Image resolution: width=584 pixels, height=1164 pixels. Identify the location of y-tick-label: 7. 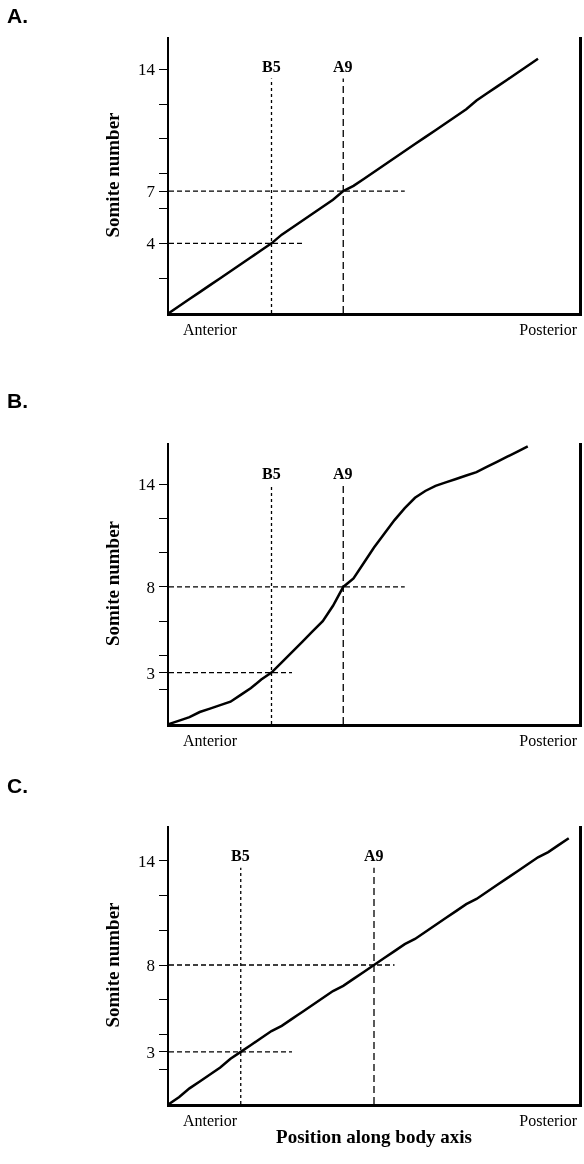
(151, 192).